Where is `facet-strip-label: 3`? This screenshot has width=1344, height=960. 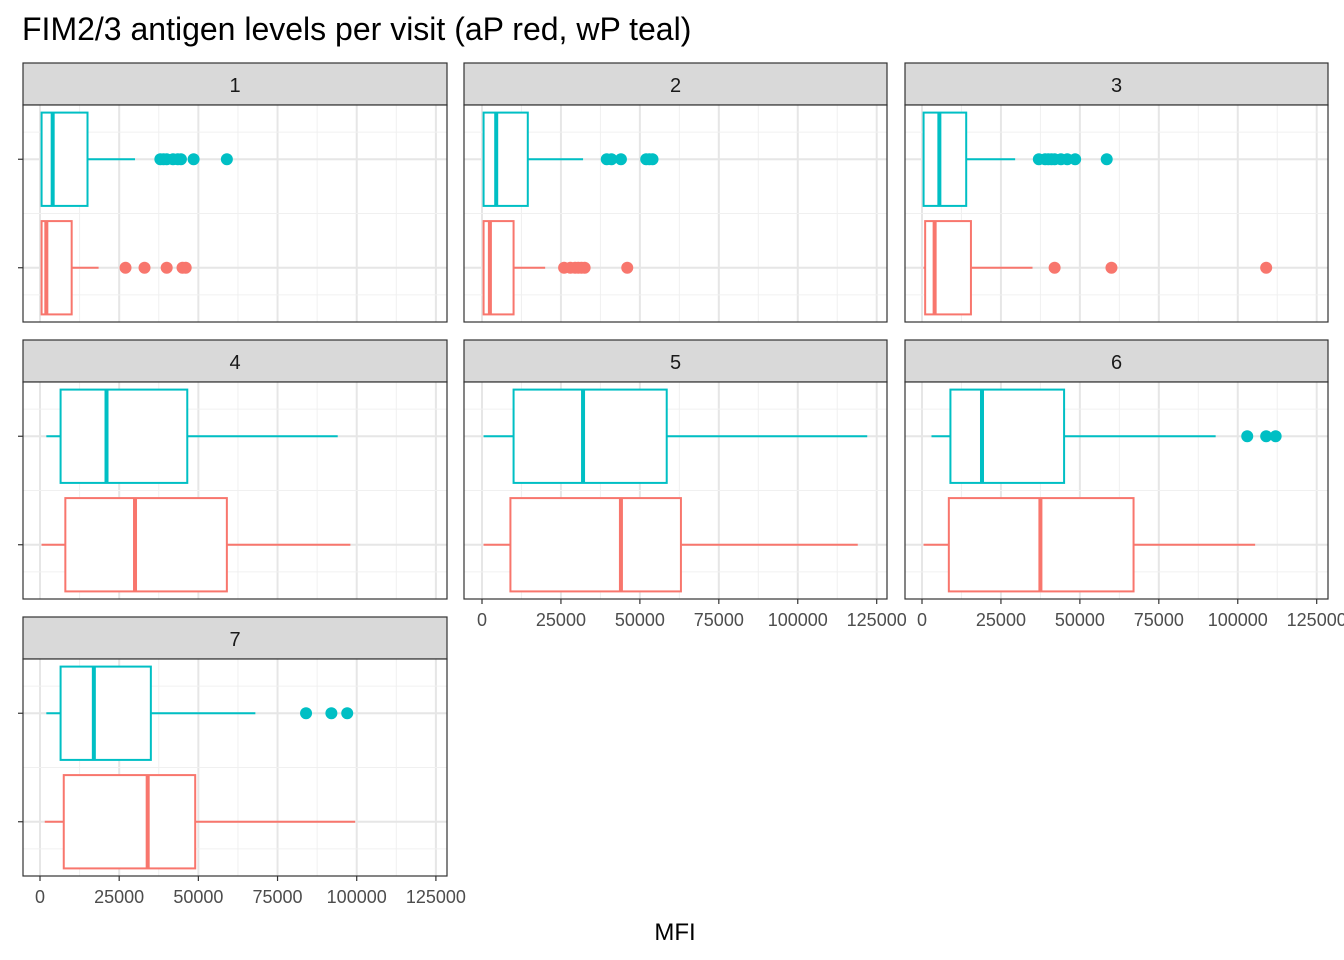
facet-strip-label: 3 is located at coordinates (1116, 86).